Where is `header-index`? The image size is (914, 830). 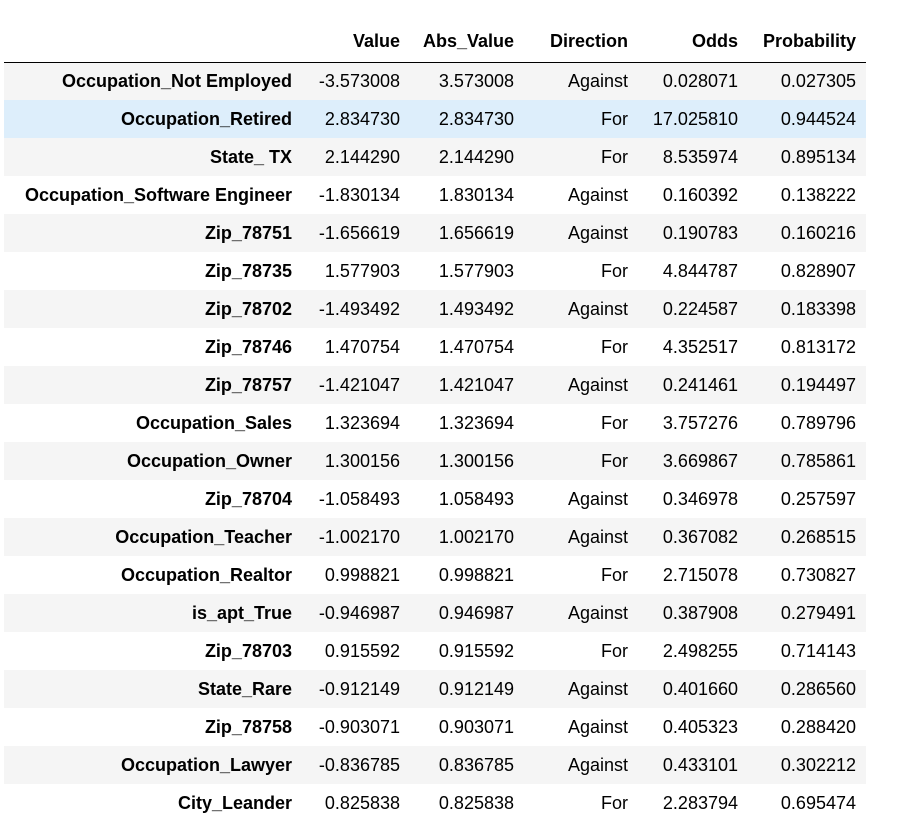 header-index is located at coordinates (153, 42).